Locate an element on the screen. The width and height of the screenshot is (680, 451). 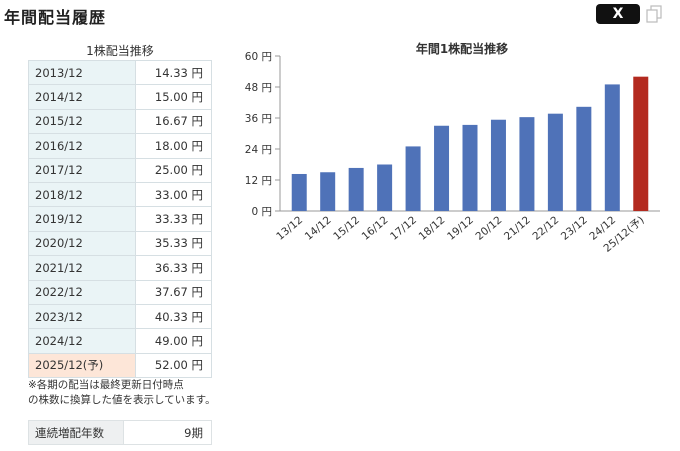
copy-icon is located at coordinates (654, 14).